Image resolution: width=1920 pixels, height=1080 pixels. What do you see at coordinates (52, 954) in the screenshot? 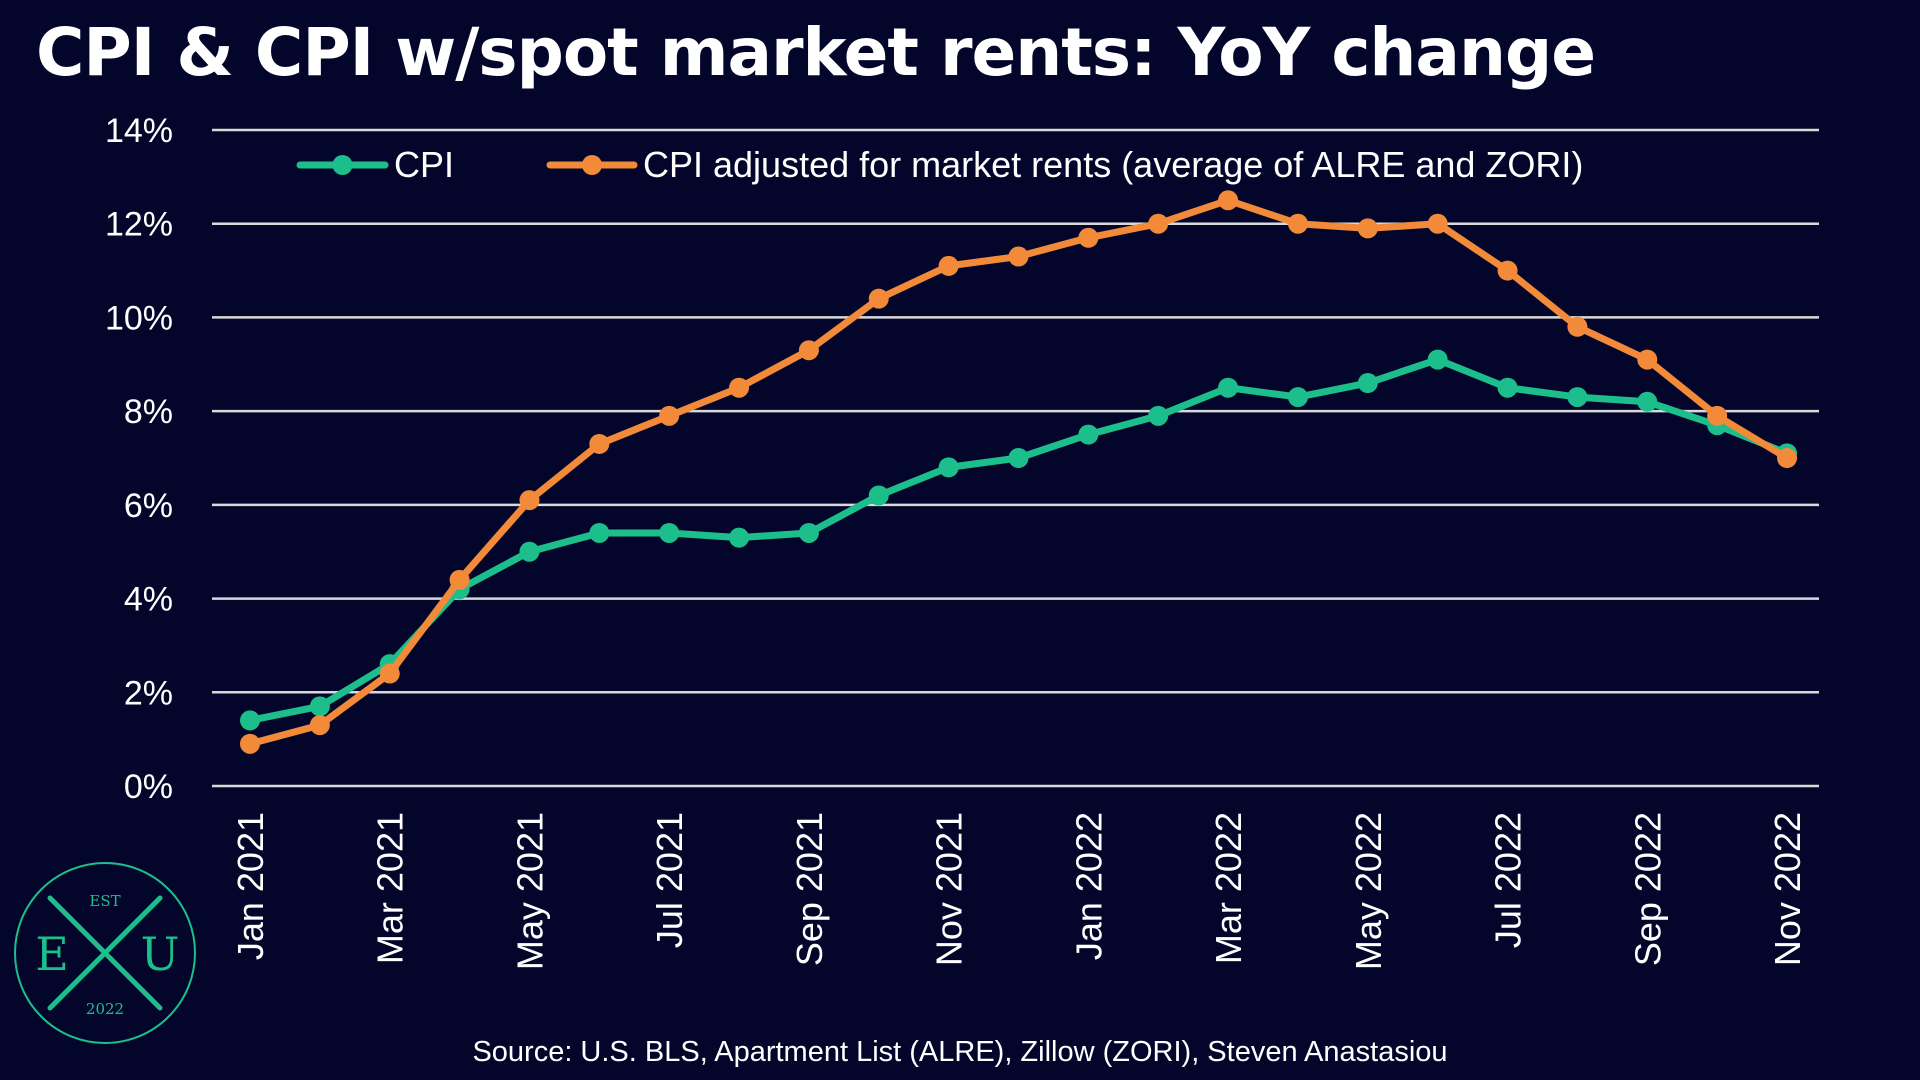
I see `logo-left-letter: E` at bounding box center [52, 954].